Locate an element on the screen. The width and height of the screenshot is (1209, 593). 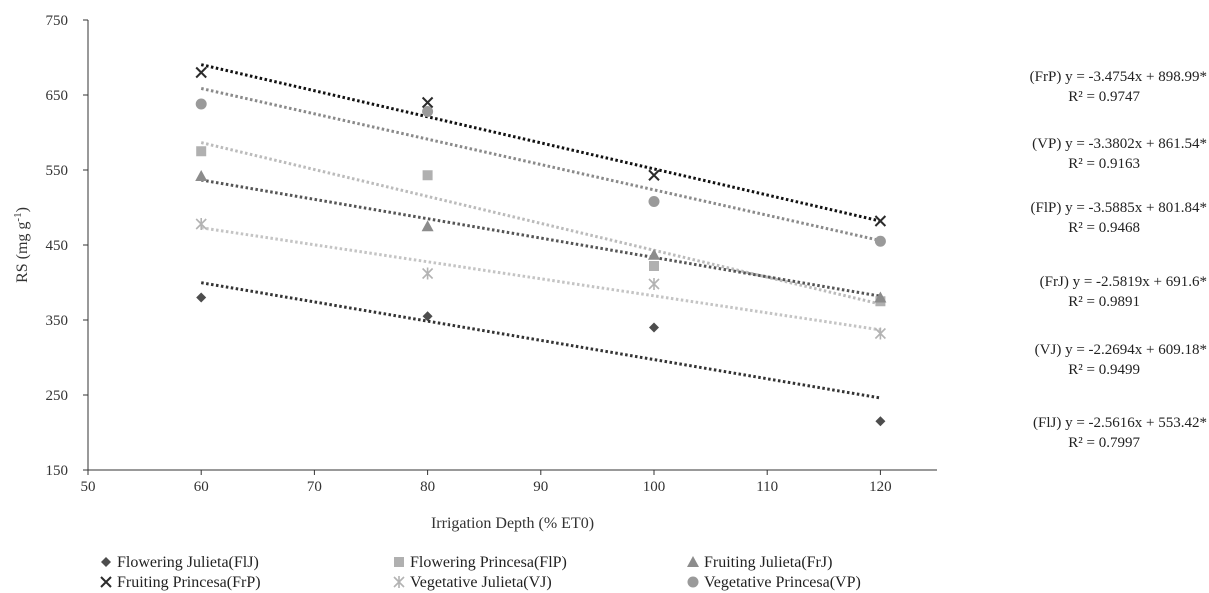
y-tick-label: 150 is located at coordinates (57, 471).